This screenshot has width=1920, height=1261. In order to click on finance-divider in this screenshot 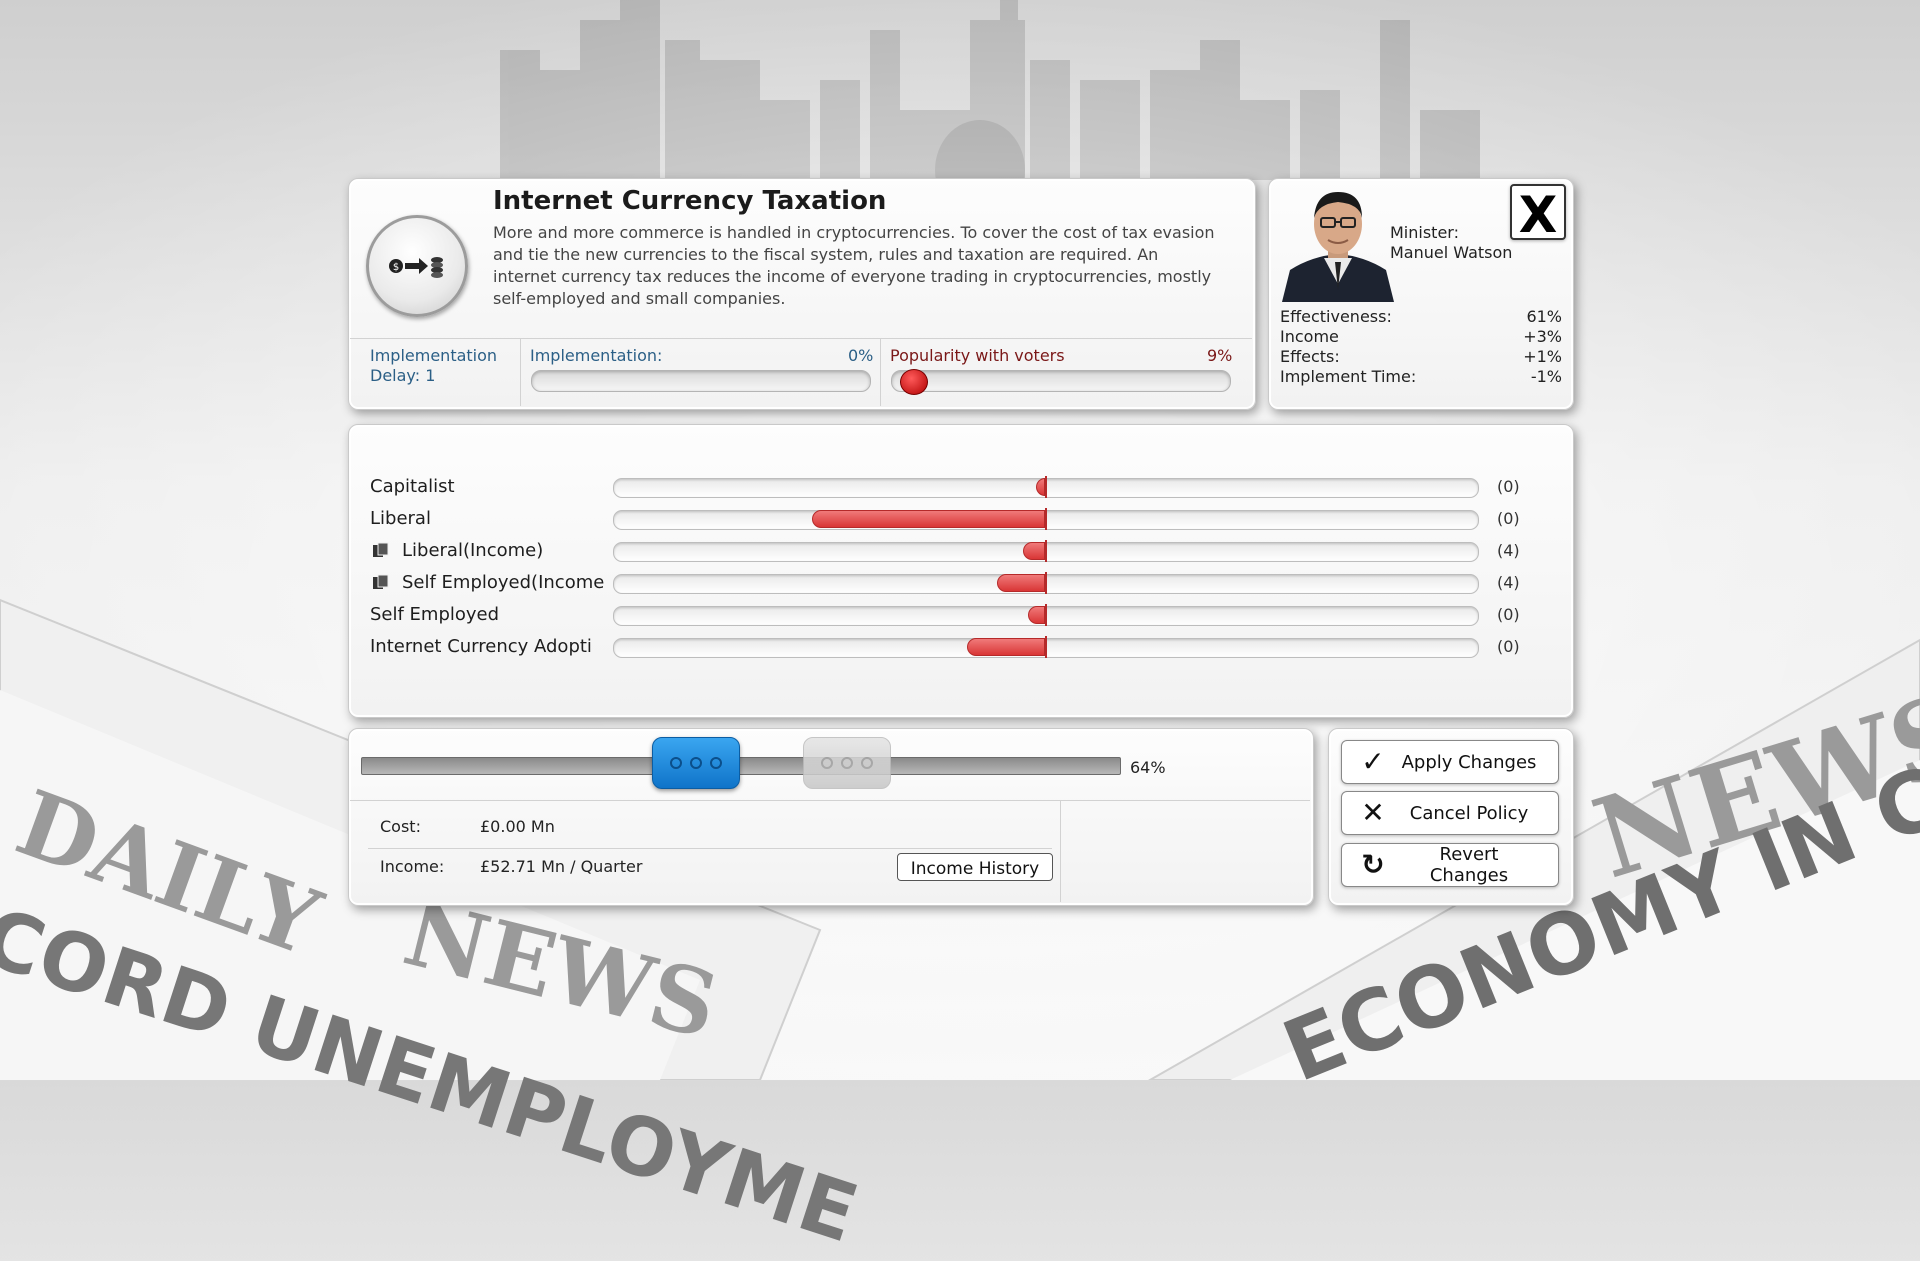, I will do `click(1060, 851)`.